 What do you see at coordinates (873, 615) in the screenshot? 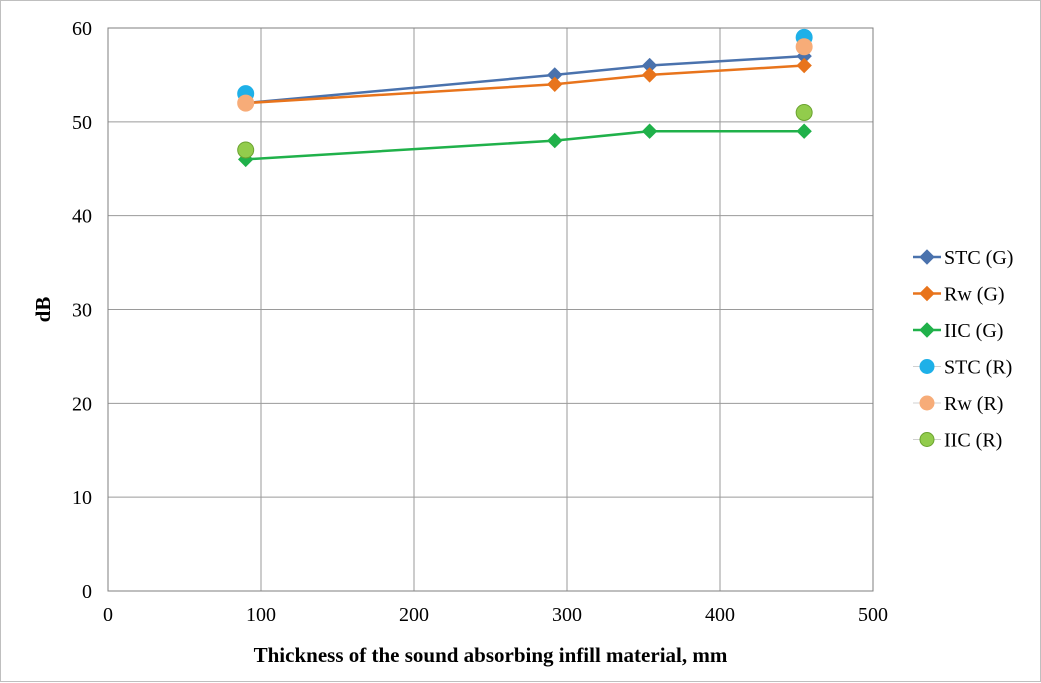
I see `x-tick-label: 500` at bounding box center [873, 615].